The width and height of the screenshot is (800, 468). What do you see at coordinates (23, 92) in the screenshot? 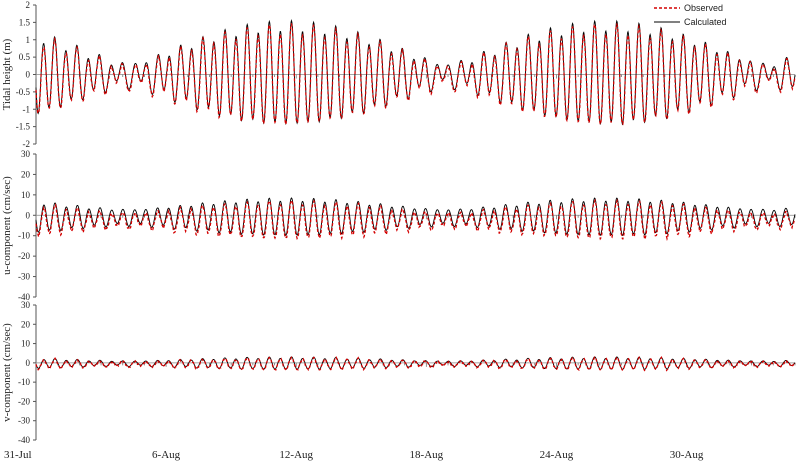
I see `y-tick-label: -0.5` at bounding box center [23, 92].